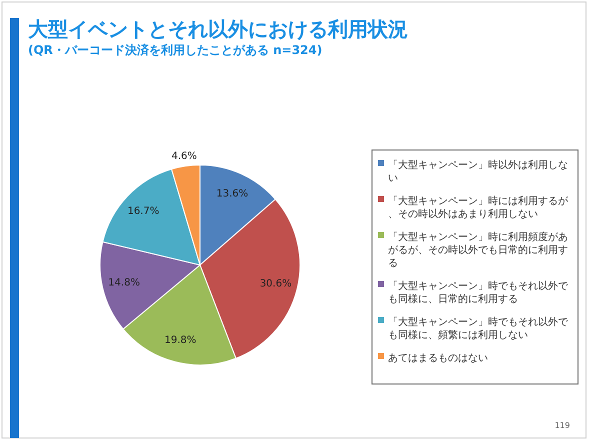 The width and height of the screenshot is (590, 442). I want to click on text: 119, so click(562, 425).